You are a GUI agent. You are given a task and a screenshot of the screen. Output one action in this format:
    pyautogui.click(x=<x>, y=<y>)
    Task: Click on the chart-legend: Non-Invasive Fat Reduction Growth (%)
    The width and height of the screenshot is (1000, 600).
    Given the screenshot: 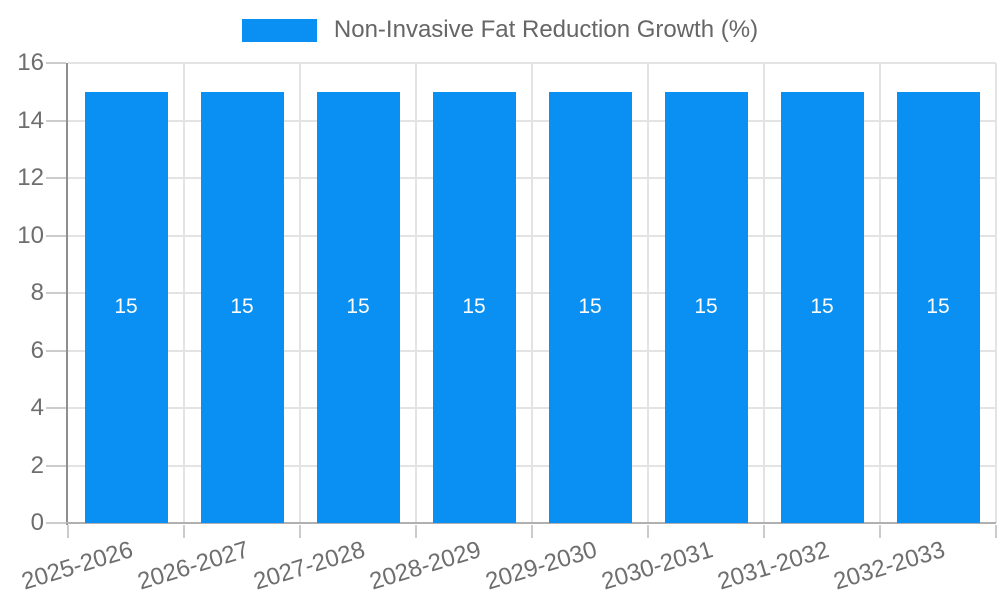 What is the action you would take?
    pyautogui.click(x=500, y=30)
    